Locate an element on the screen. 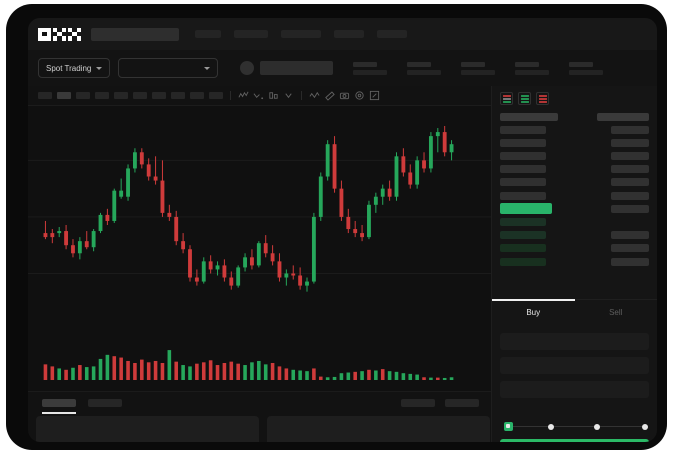  market-stats is located at coordinates (468, 68).